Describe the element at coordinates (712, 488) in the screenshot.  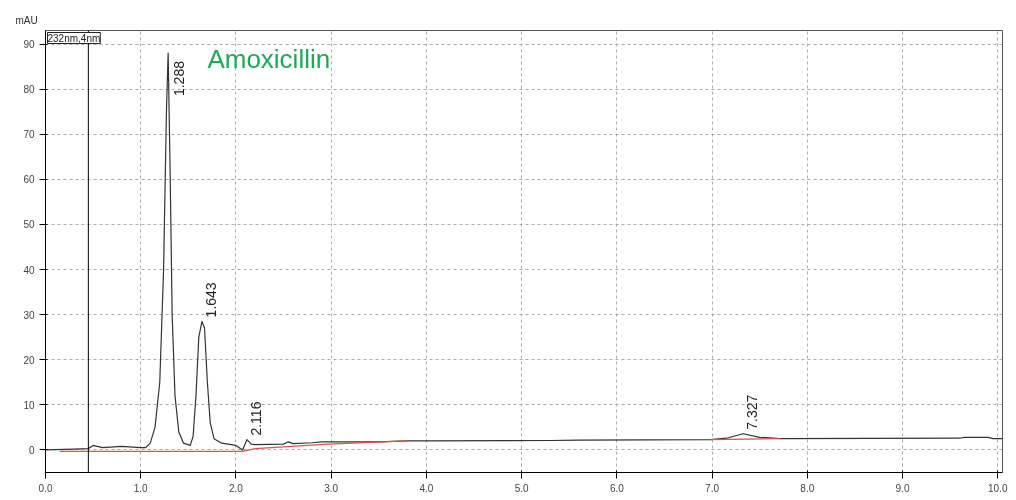
I see `x-tick-label: 7.0` at that location.